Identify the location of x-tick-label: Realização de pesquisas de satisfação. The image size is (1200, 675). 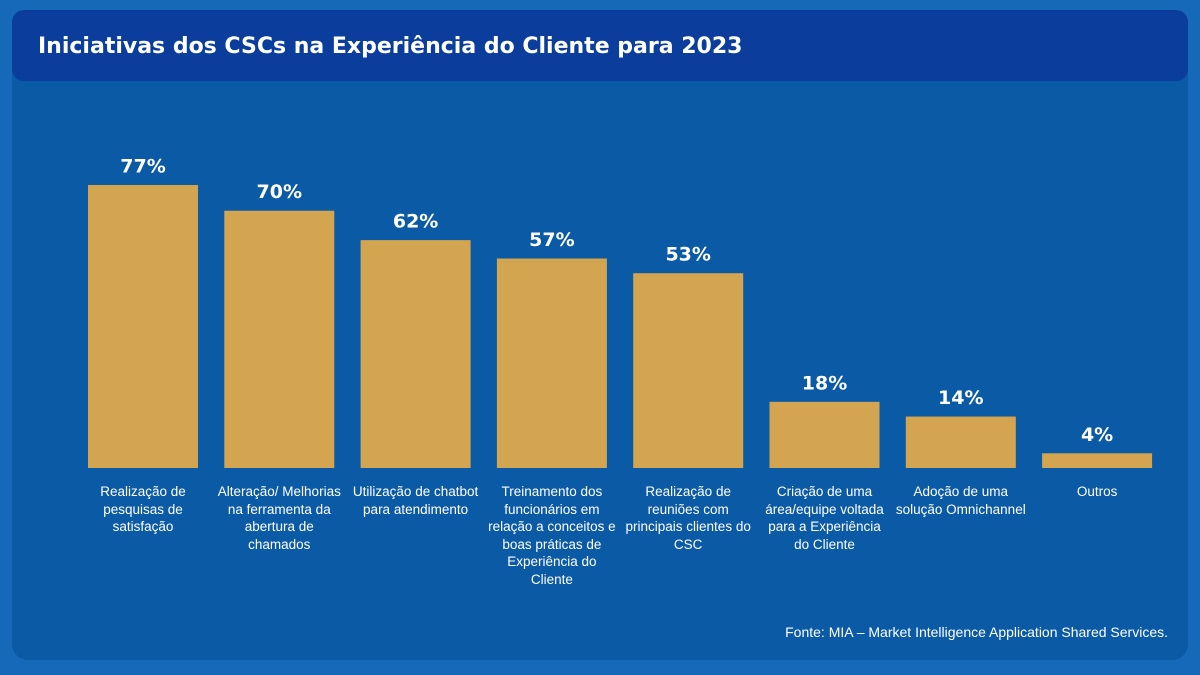
(143, 509).